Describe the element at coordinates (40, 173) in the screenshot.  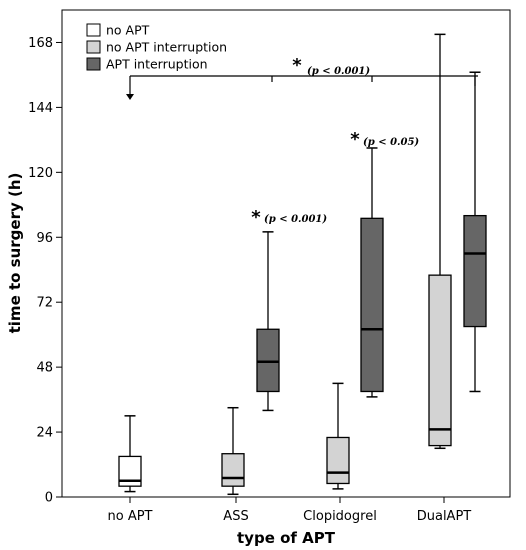
I see `y-tick-label-5: 120` at that location.